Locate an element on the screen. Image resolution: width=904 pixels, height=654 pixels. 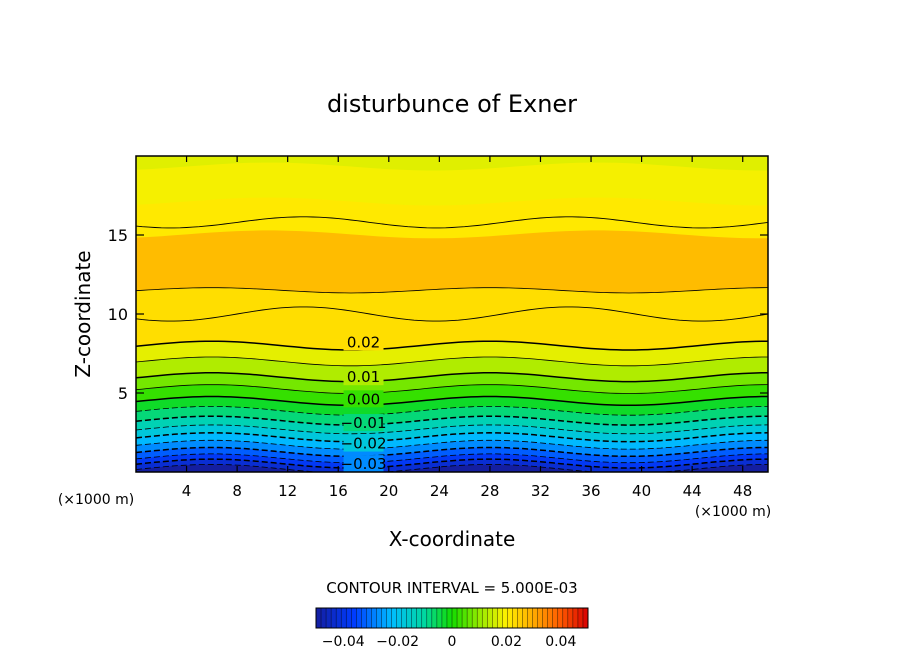
colorbar-tick-label: −0.04 is located at coordinates (343, 642).